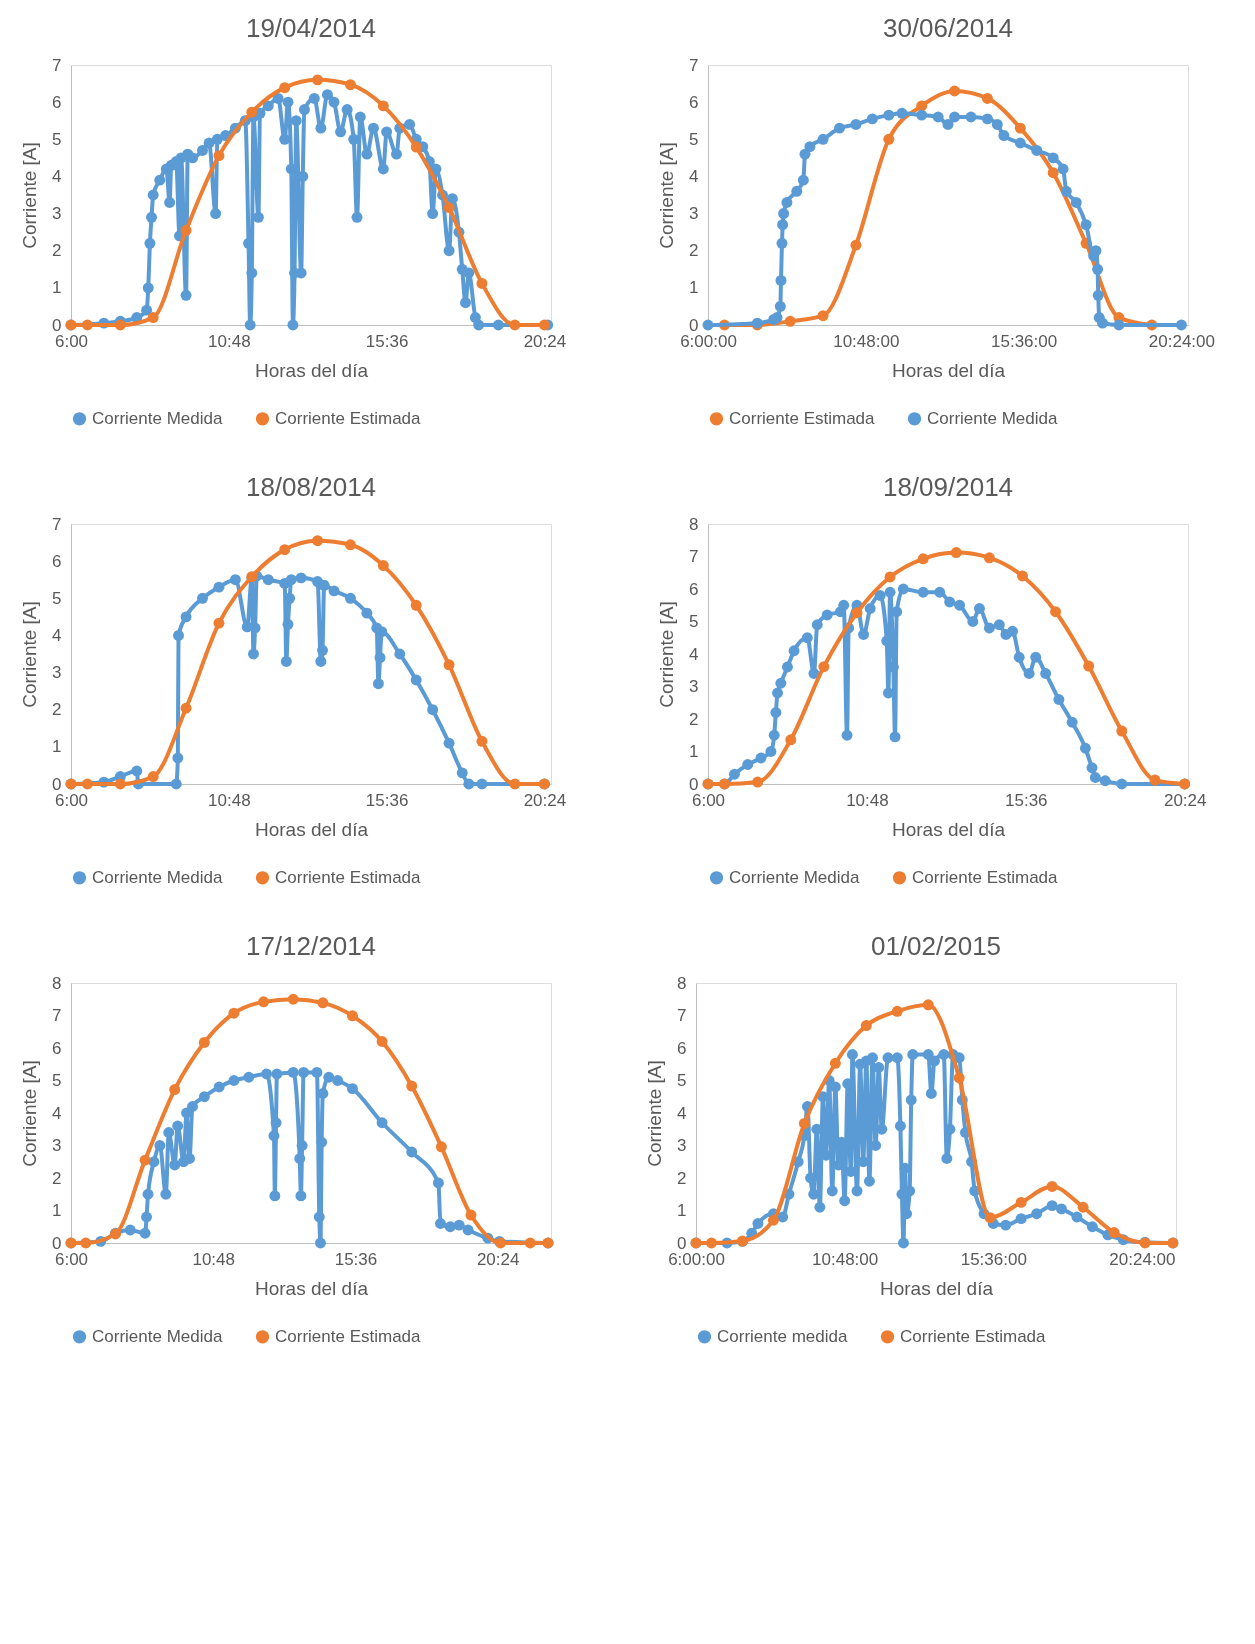 This screenshot has height=1644, width=1255. Describe the element at coordinates (782, 1336) in the screenshot. I see `legend-label: Corriente medida` at that location.